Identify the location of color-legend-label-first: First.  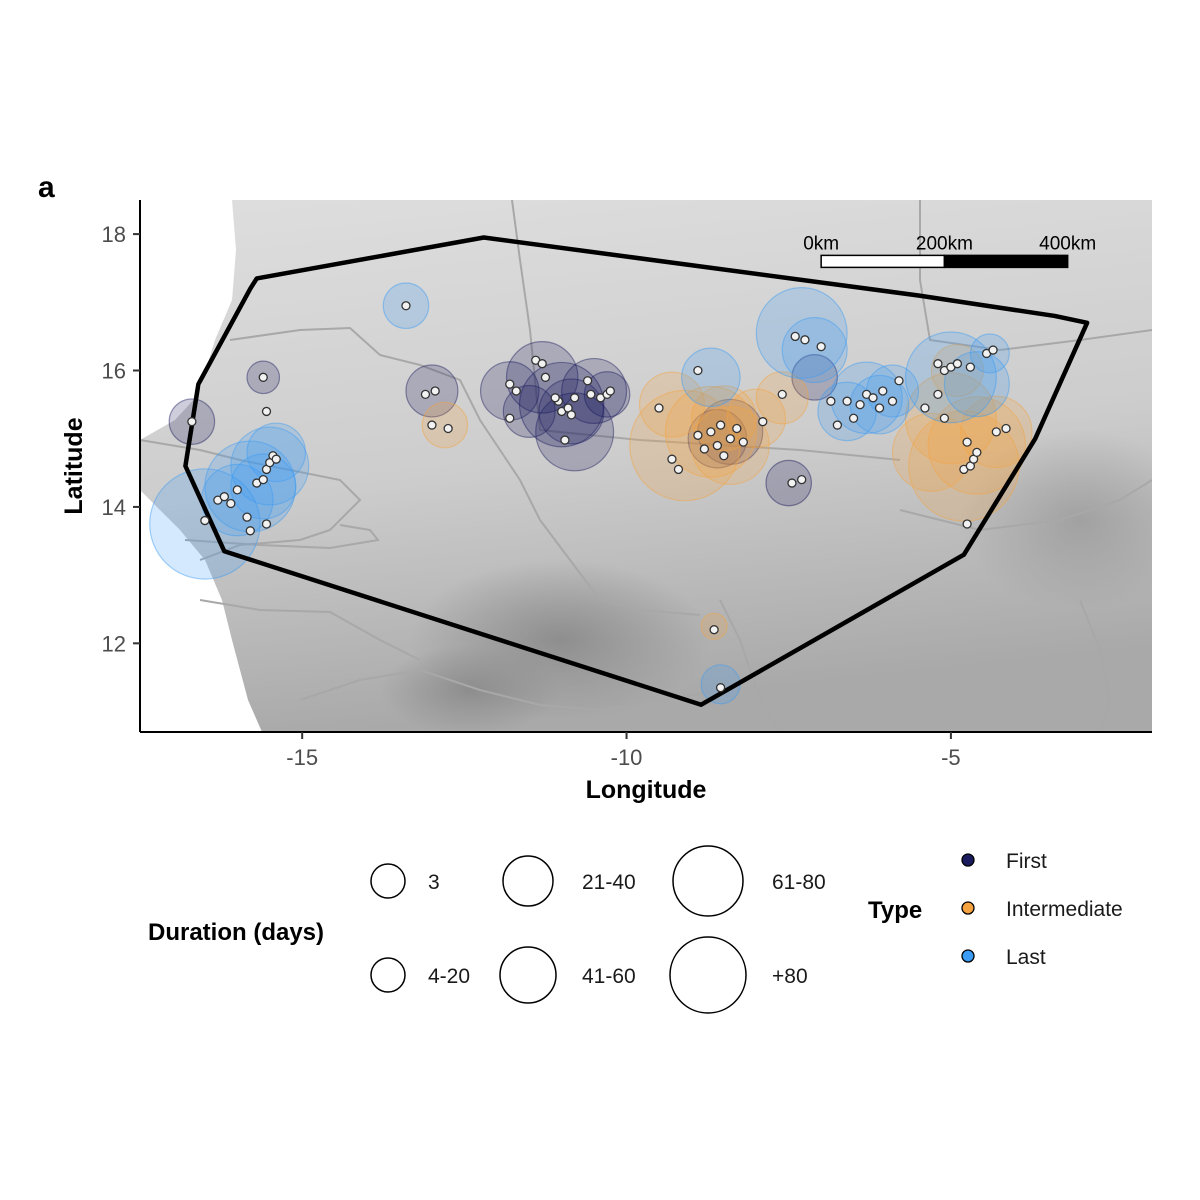
(1026, 861).